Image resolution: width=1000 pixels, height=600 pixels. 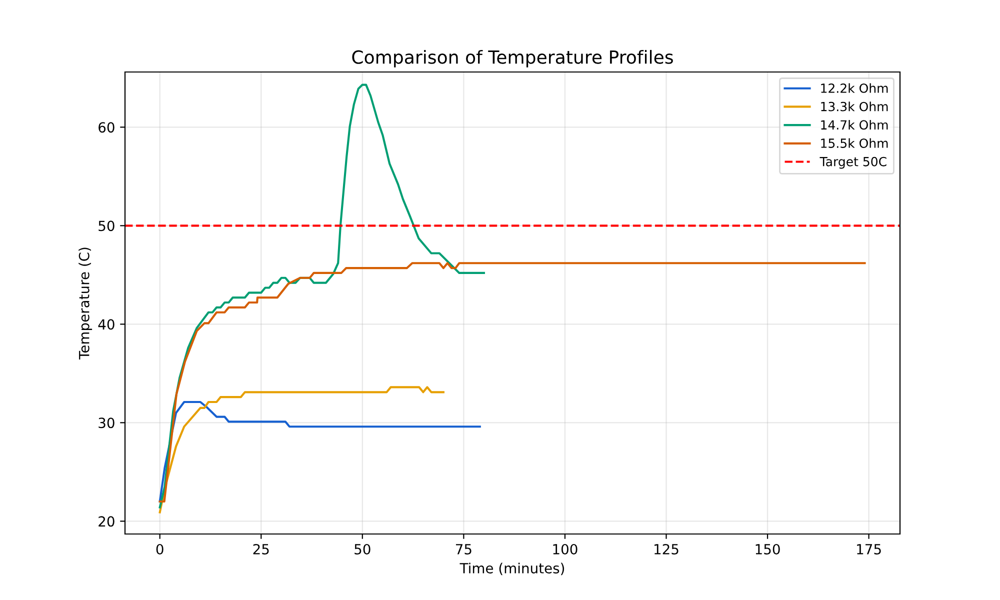 What do you see at coordinates (106, 423) in the screenshot?
I see `y-tick-label: 30` at bounding box center [106, 423].